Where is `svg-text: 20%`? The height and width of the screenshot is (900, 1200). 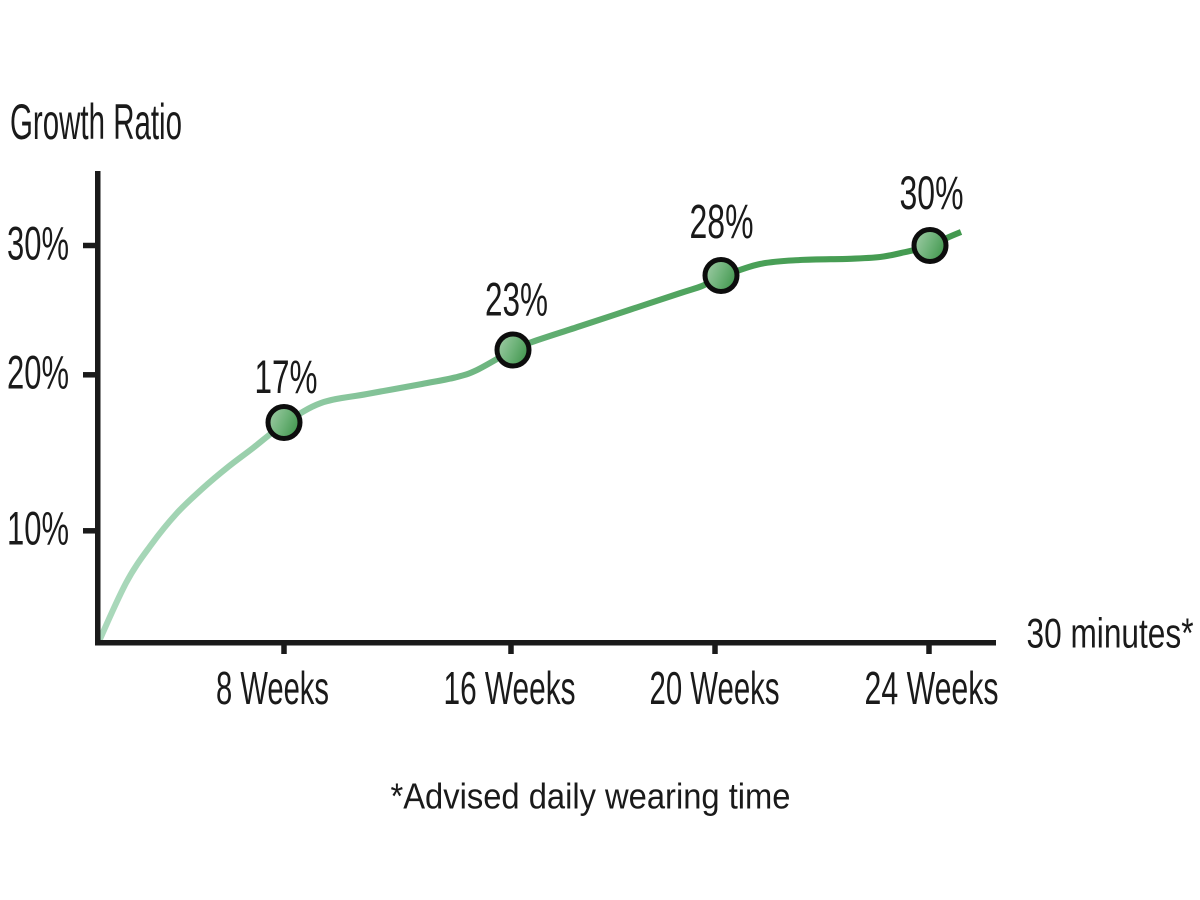 svg-text: 20% is located at coordinates (38, 372).